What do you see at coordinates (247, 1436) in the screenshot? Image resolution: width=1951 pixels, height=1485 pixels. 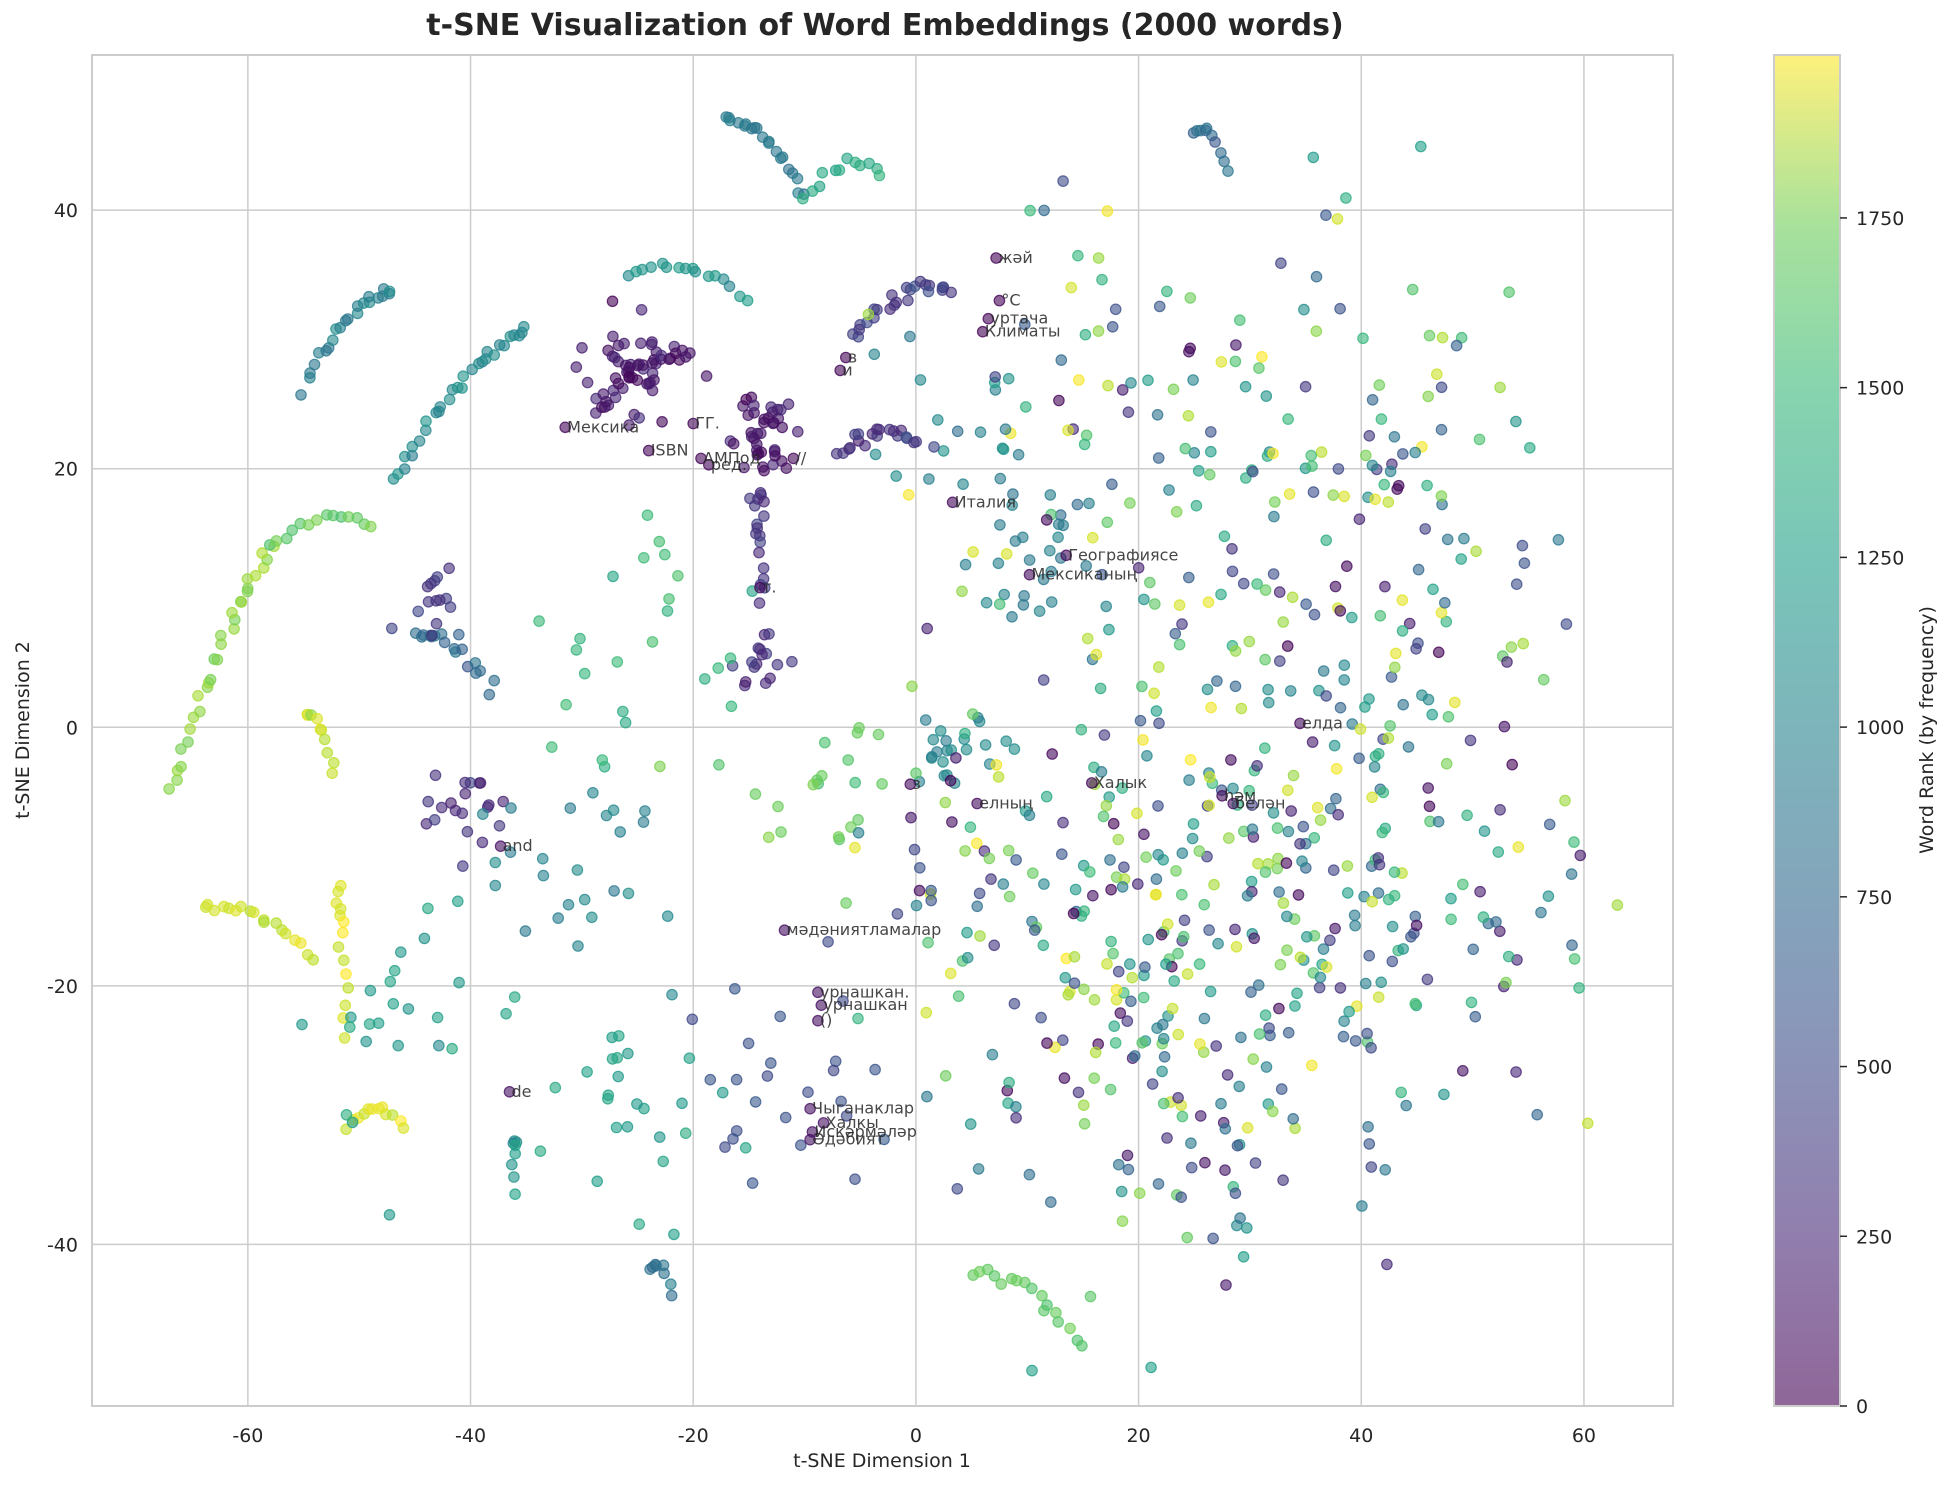 I see `x-tick-label: -60` at bounding box center [247, 1436].